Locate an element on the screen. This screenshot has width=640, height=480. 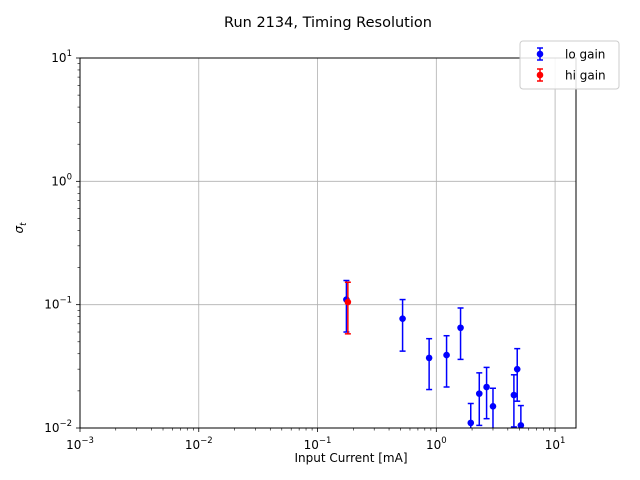
clipped-series is located at coordinates (434, 353).